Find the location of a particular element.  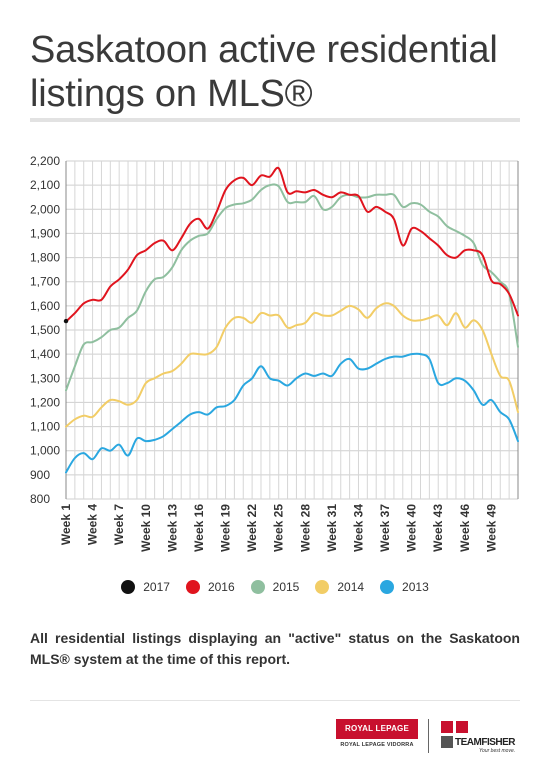

y-tick-label: 2,200 is located at coordinates (45, 161).